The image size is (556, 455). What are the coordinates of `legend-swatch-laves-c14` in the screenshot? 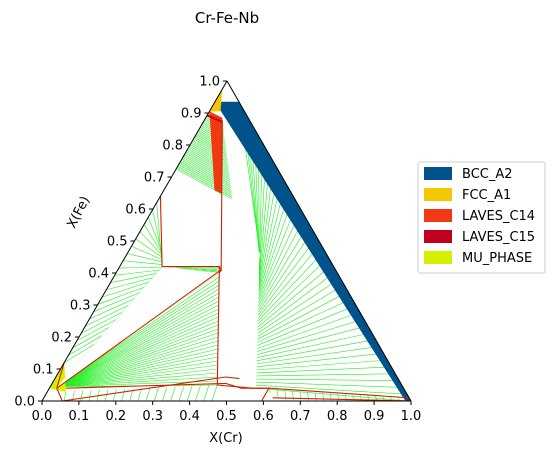 It's located at (438, 215).